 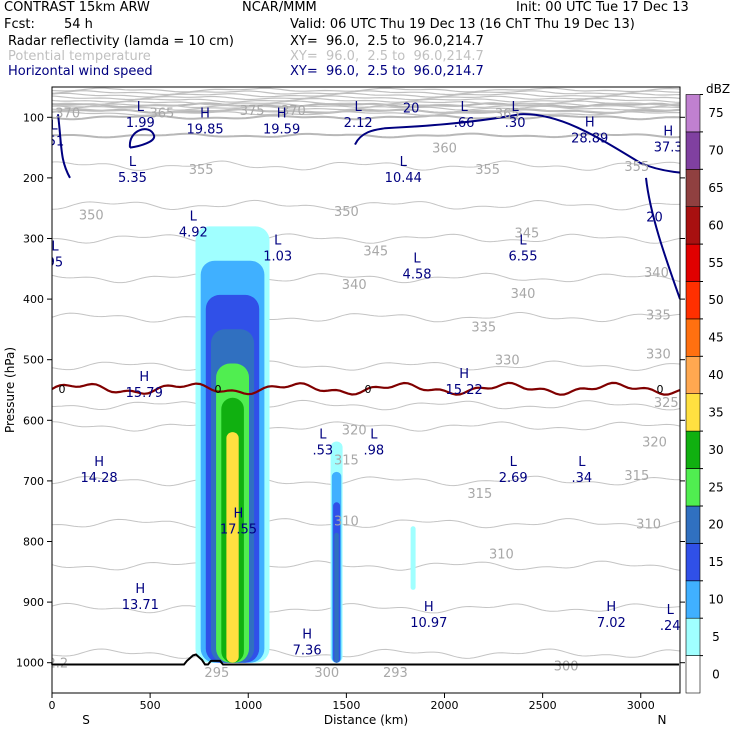 I want to click on extremum-value: .24, so click(x=670, y=626).